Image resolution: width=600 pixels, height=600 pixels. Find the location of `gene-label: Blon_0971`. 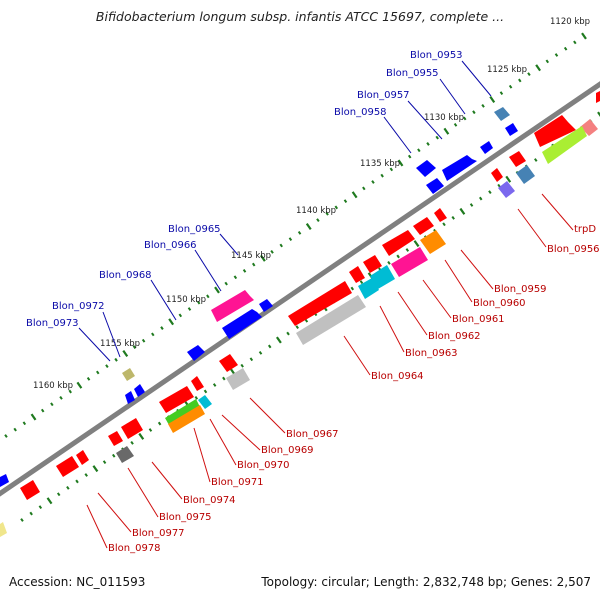

gene-label: Blon_0971 is located at coordinates (237, 482).